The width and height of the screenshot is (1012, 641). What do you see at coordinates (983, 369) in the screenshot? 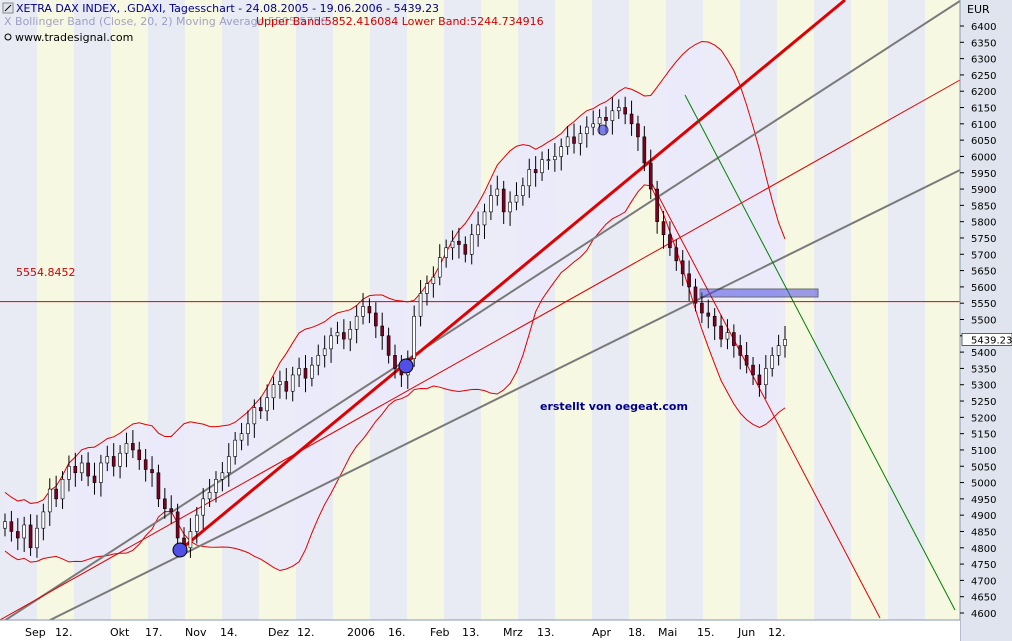
I see `price-tick-label: 5350` at bounding box center [983, 369].